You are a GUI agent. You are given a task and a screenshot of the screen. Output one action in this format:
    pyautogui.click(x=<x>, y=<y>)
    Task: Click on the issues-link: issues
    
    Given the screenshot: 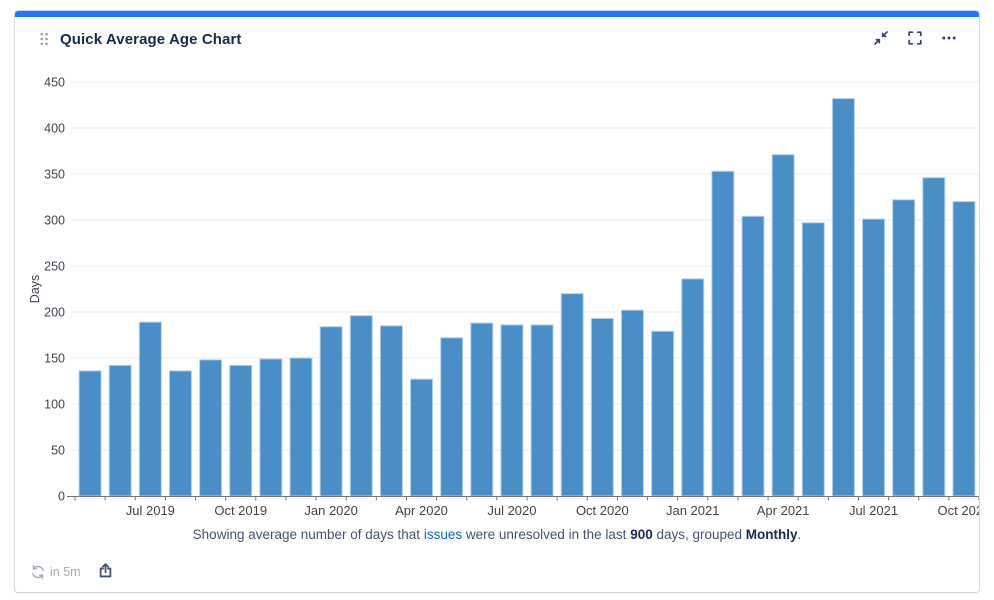 What is the action you would take?
    pyautogui.click(x=443, y=534)
    